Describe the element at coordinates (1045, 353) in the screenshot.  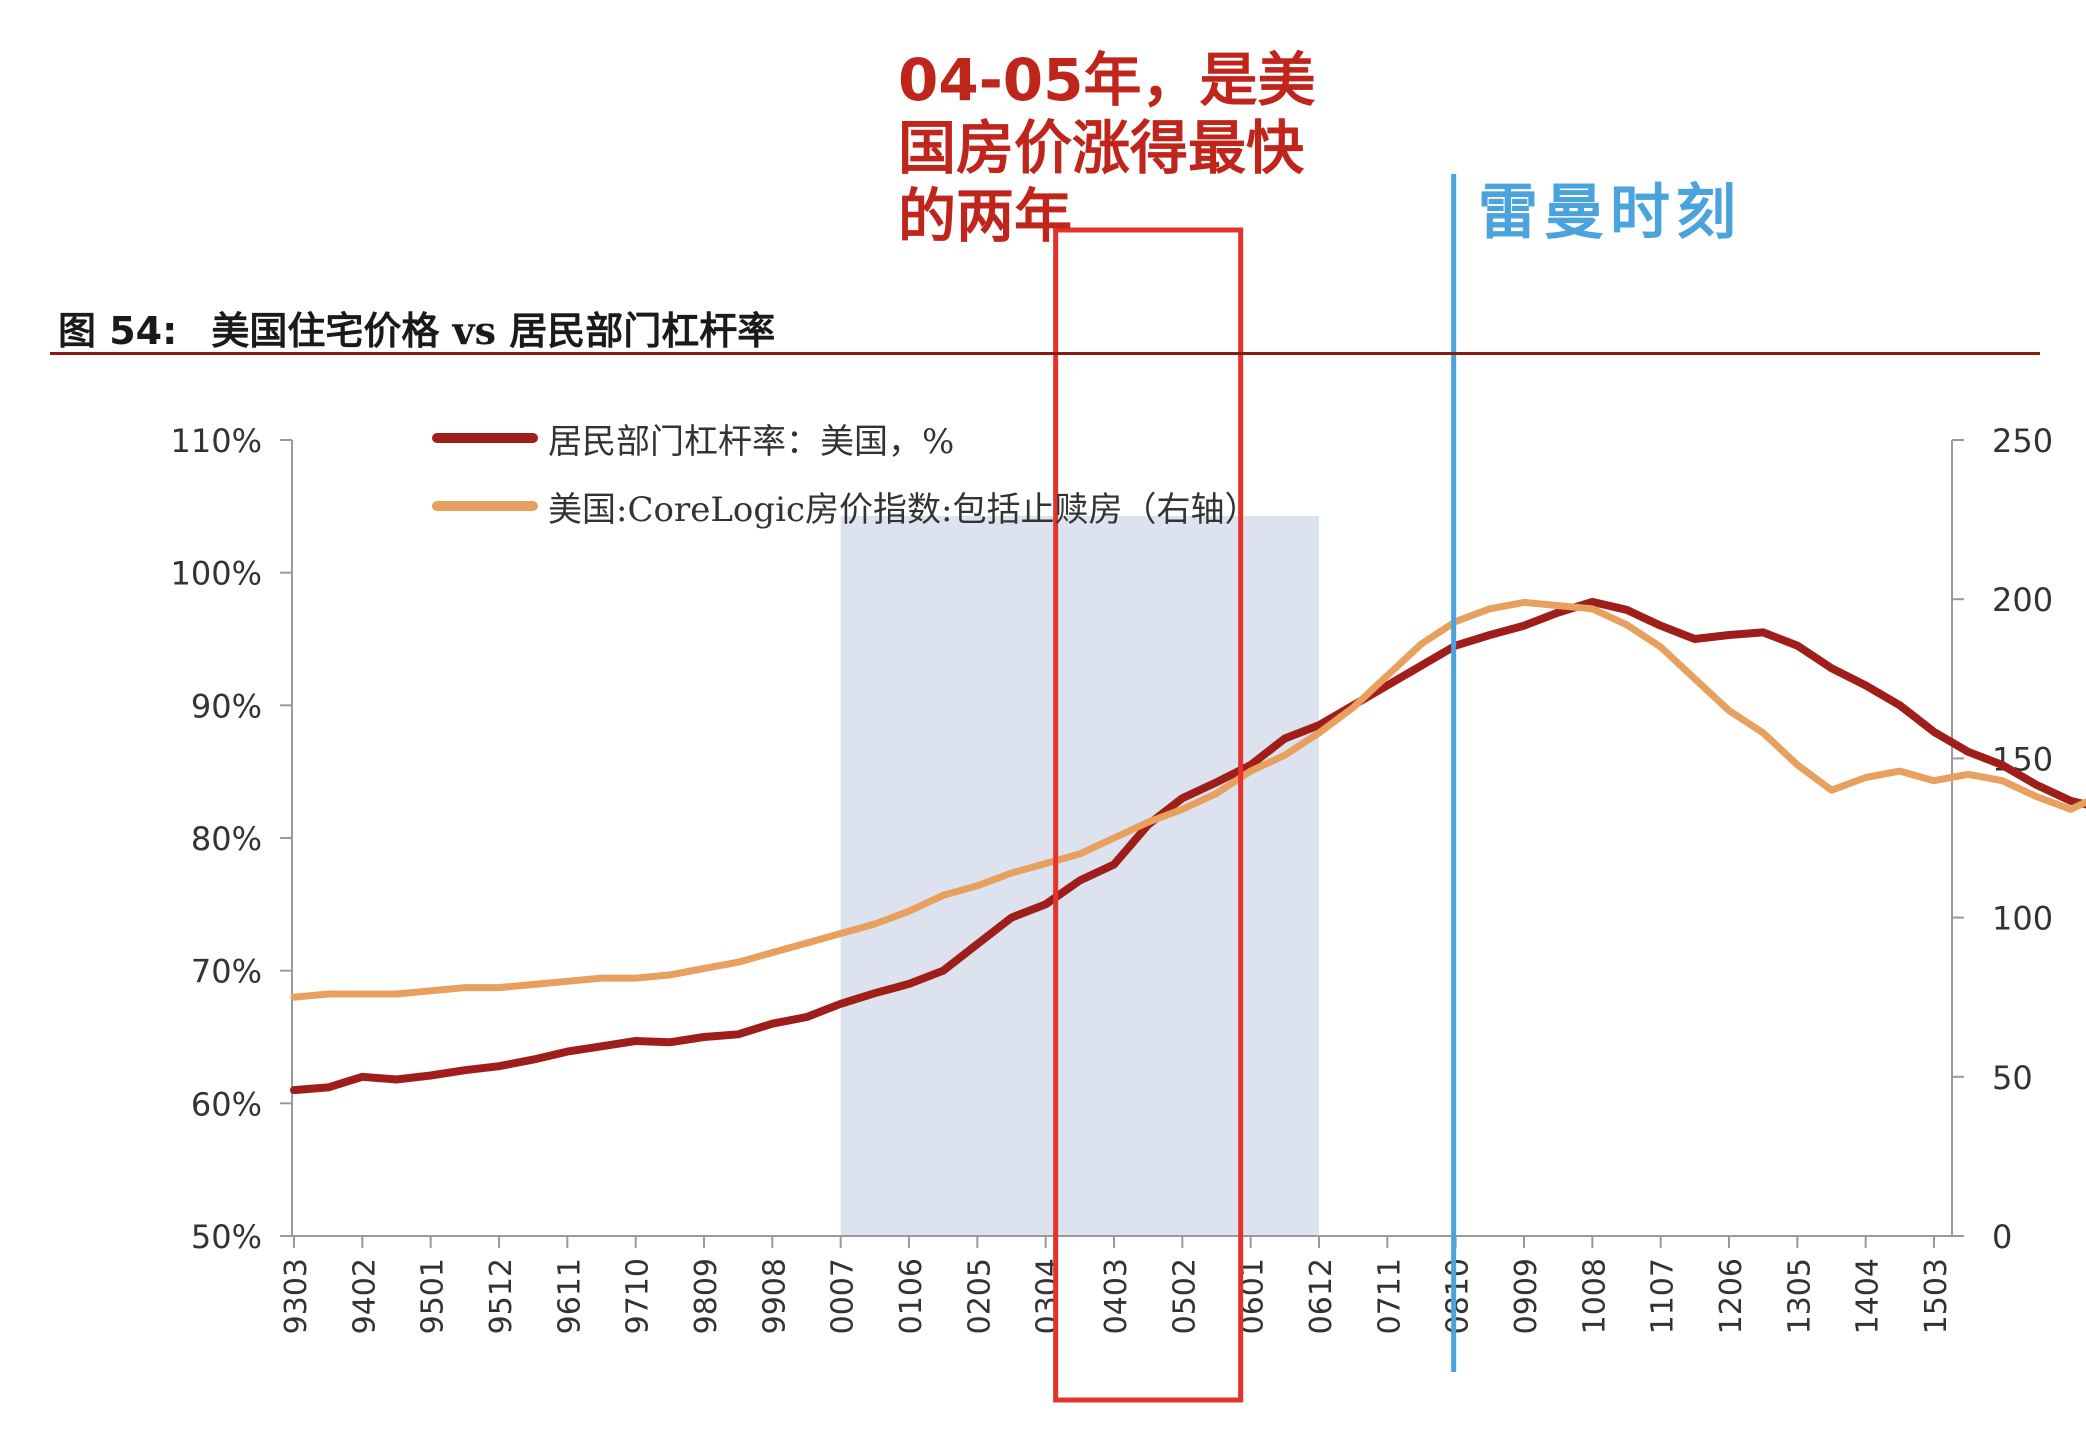
I see `title-divider` at that location.